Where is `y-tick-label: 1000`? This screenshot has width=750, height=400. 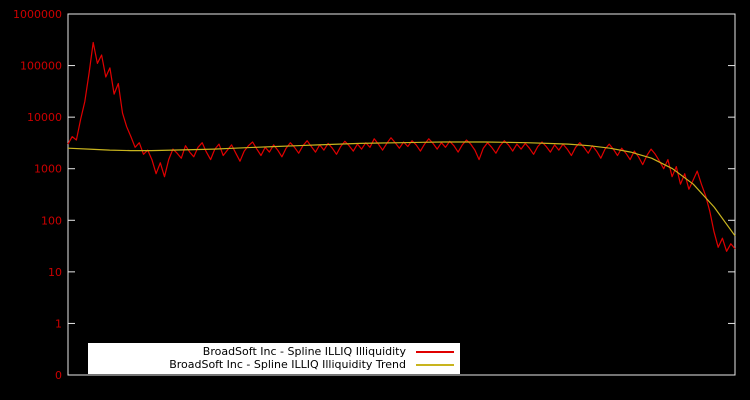
y-tick-label: 1000 is located at coordinates (48, 169).